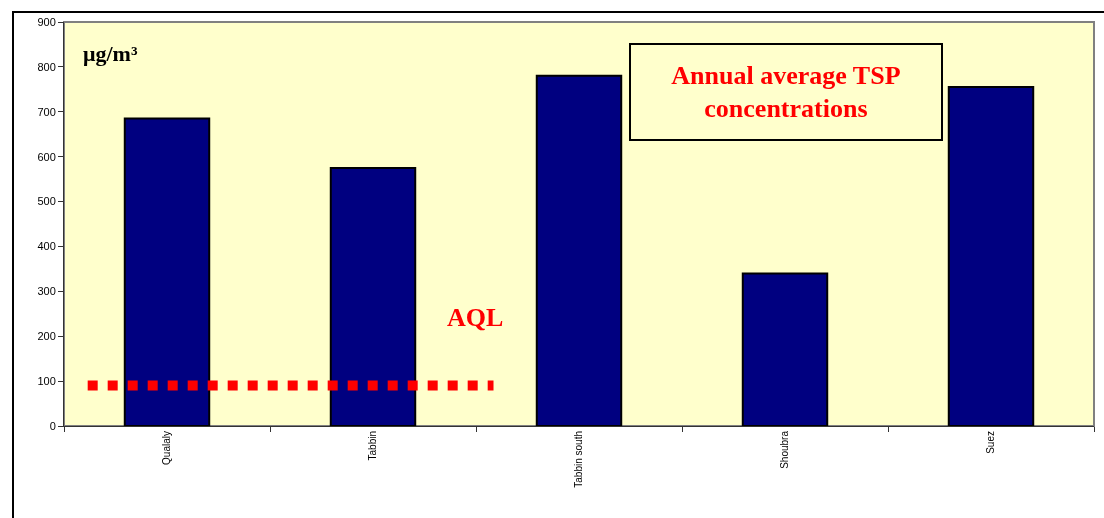 This screenshot has height=518, width=1104. What do you see at coordinates (110, 53) in the screenshot?
I see `y-axis-title: μg/m³` at bounding box center [110, 53].